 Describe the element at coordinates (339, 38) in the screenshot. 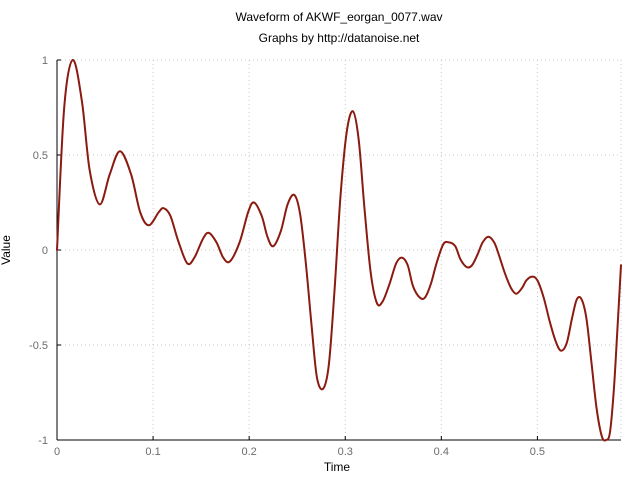

I see `chart-subtitle: Graphs by http://datanoise.net` at that location.